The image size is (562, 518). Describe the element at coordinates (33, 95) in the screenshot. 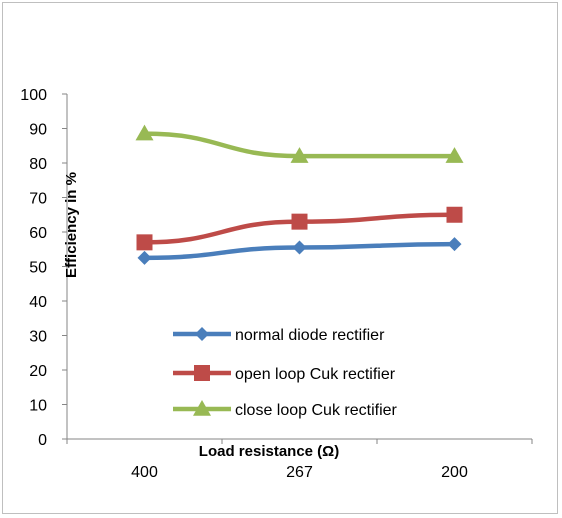

I see `y-tick-label: 100` at that location.